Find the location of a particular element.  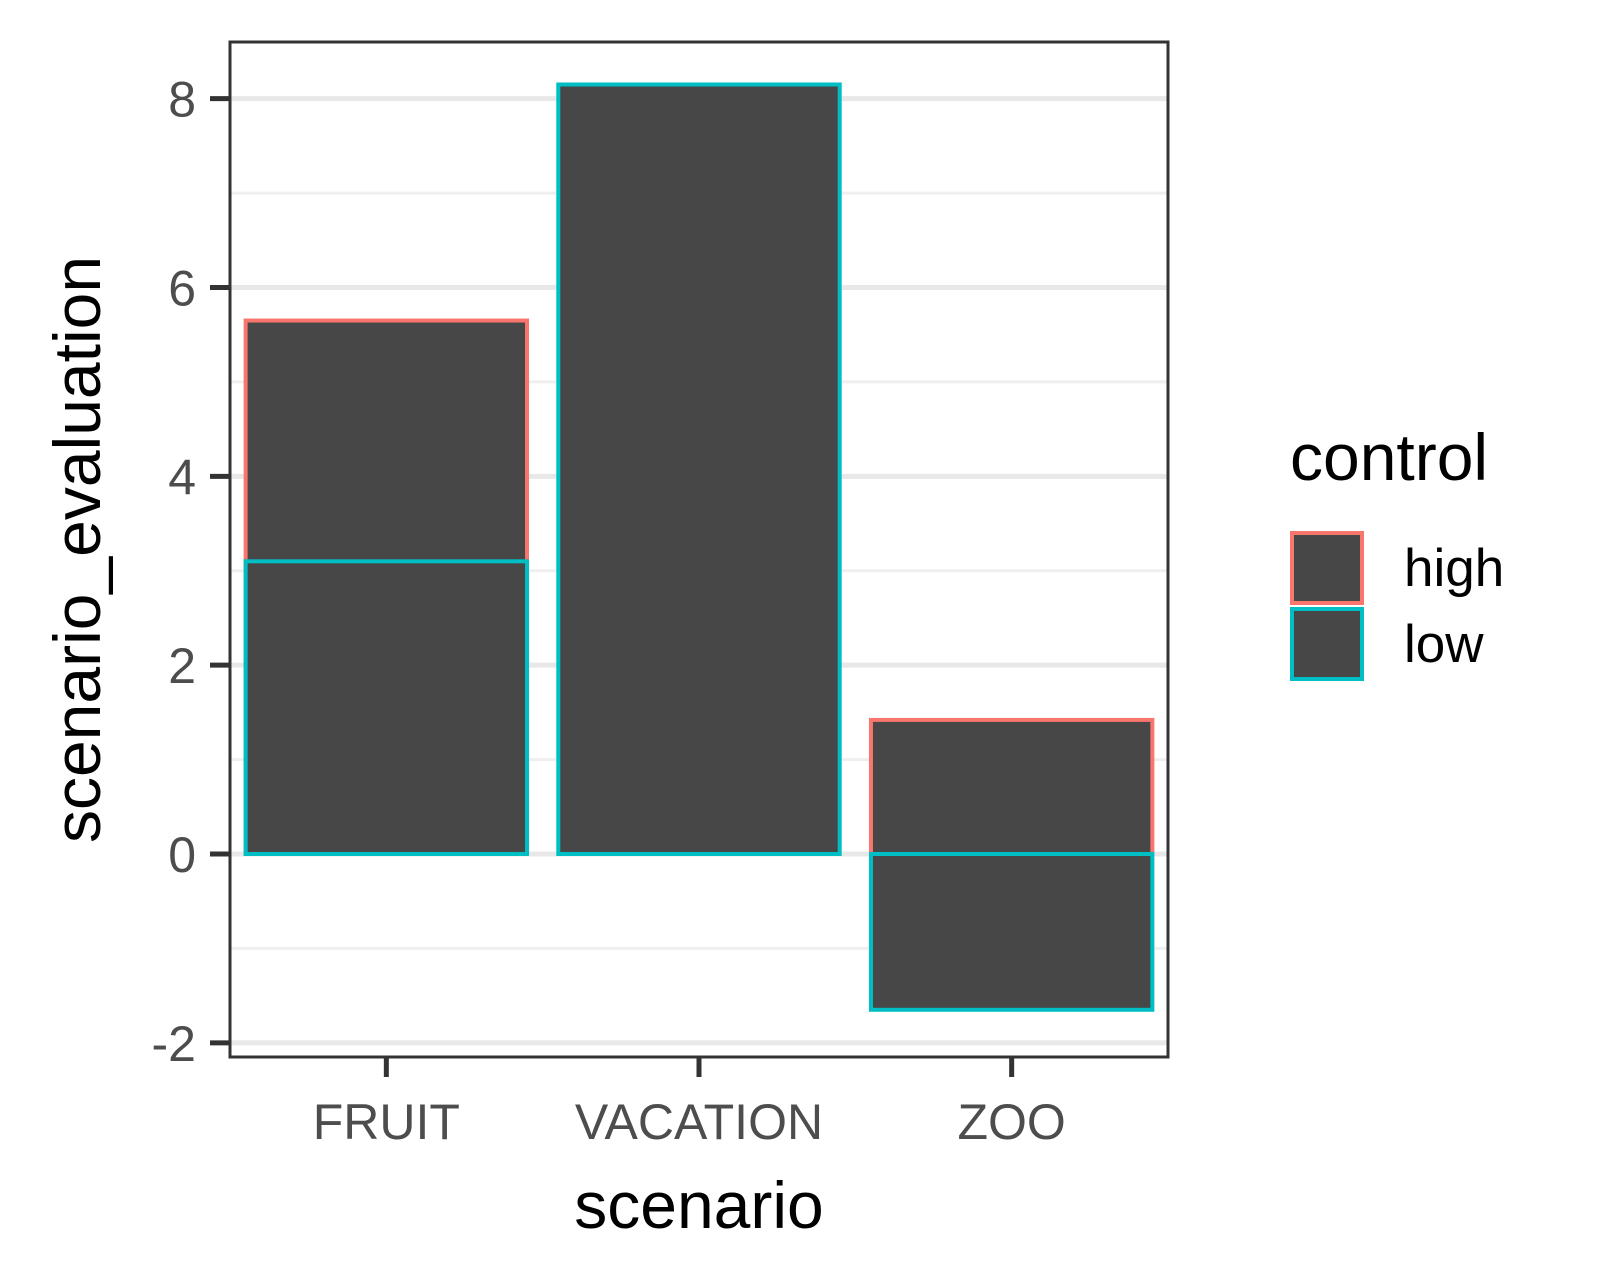

x-tick-label-zoo: ZOO is located at coordinates (1012, 1122).